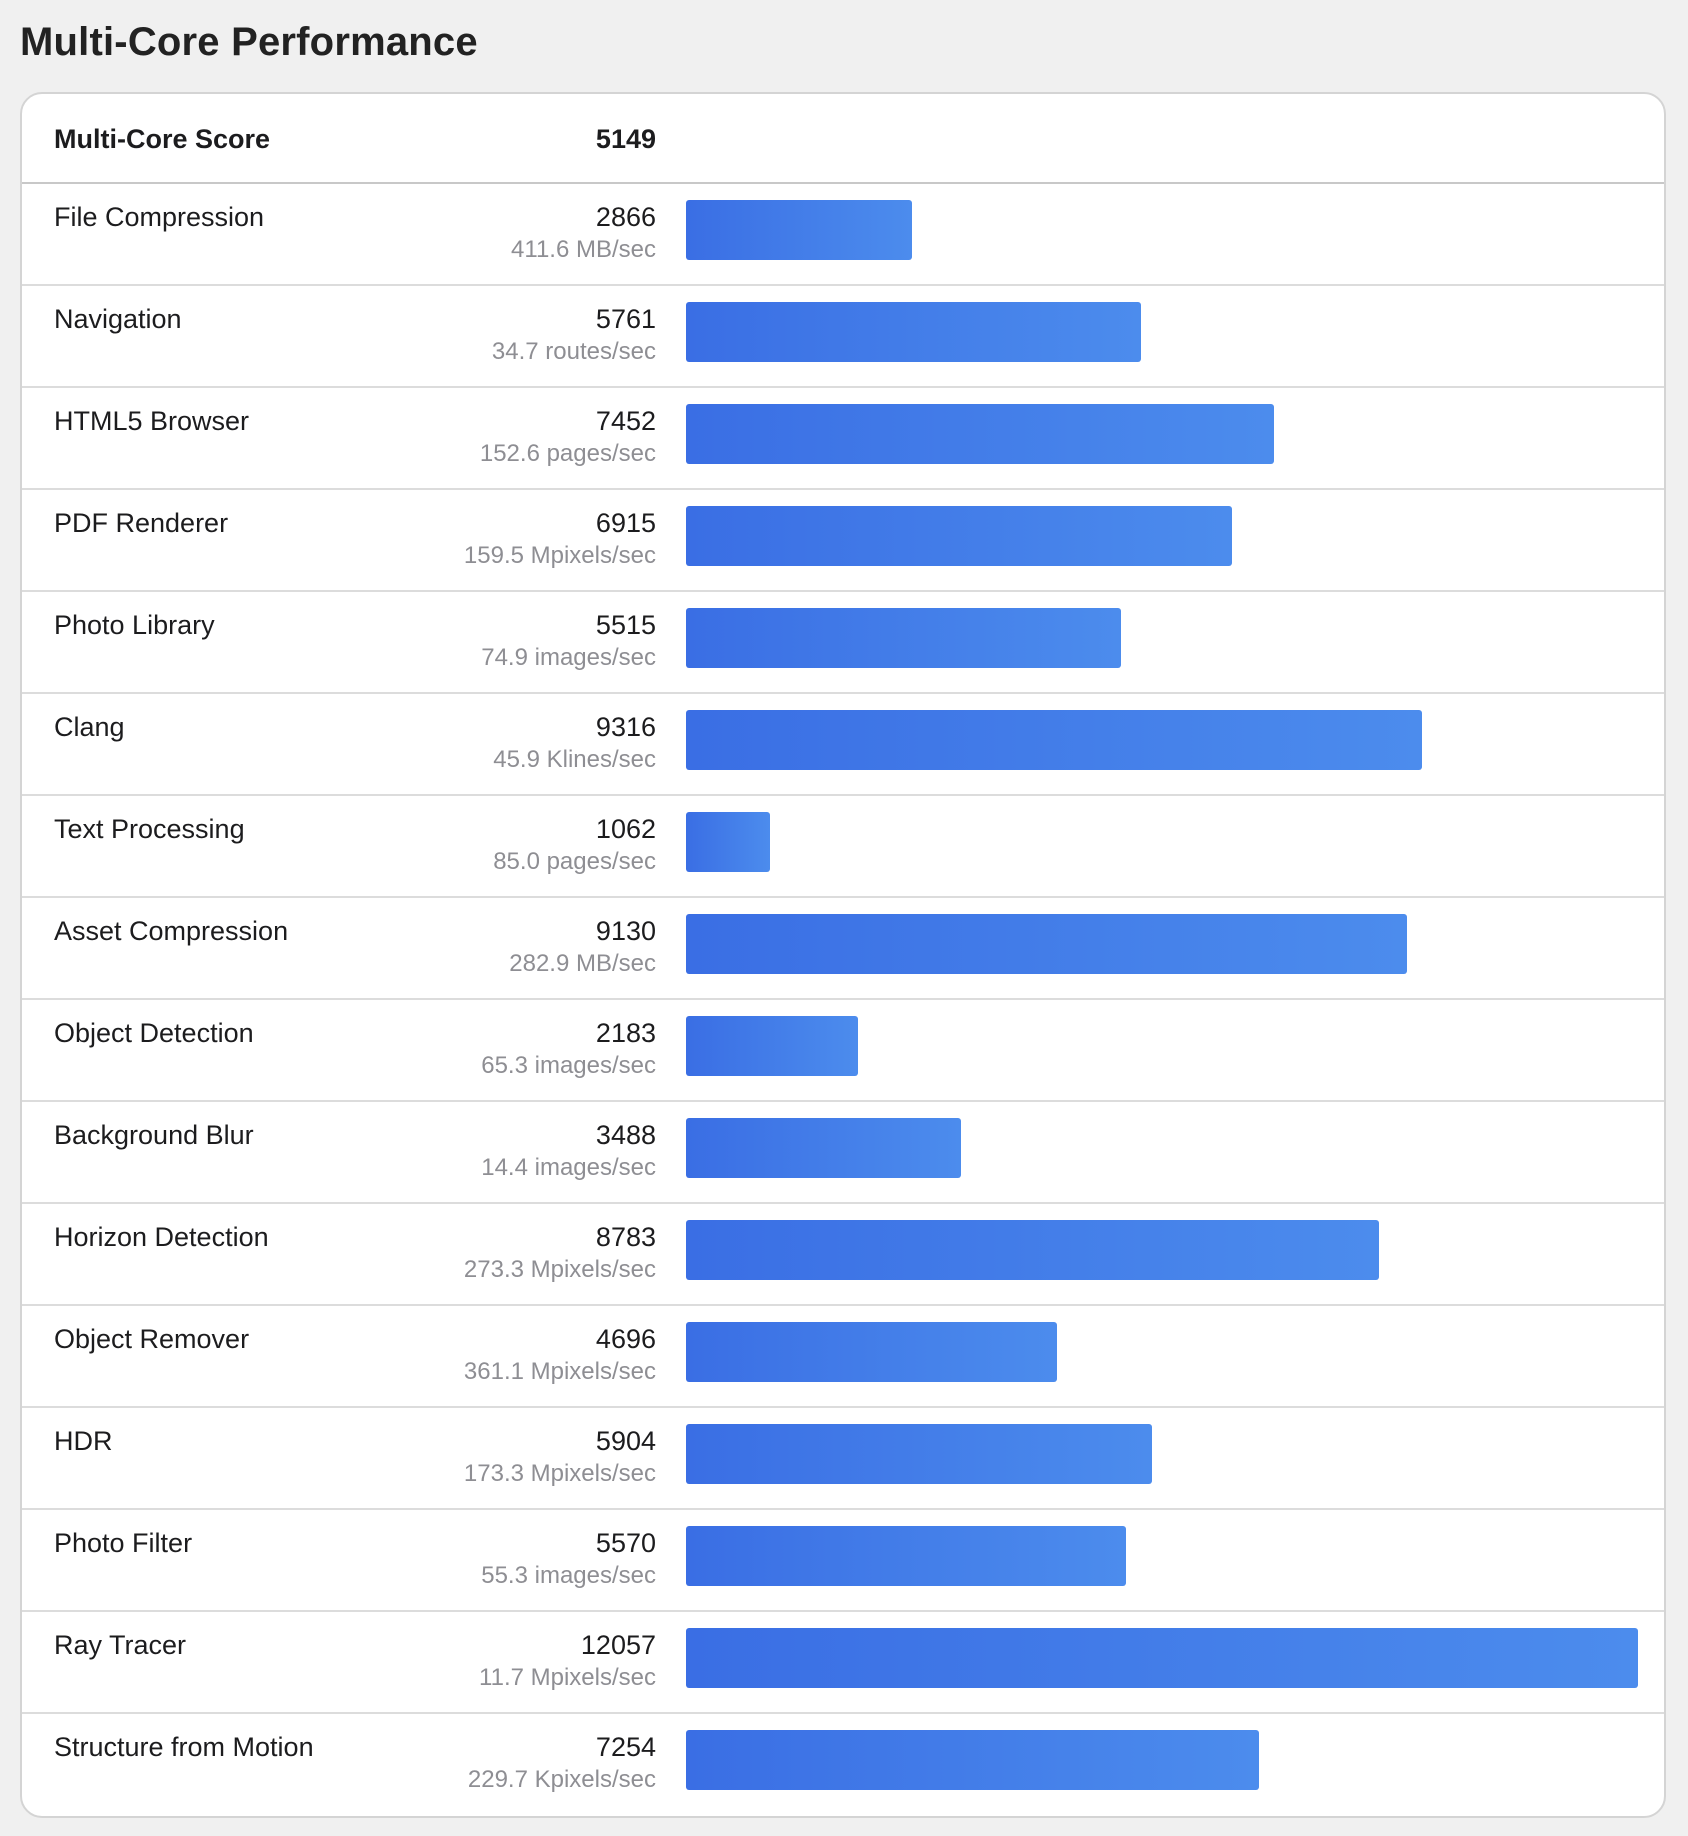  Describe the element at coordinates (559, 555) in the screenshot. I see `test-rate: 159.5 Mpixels/sec` at that location.